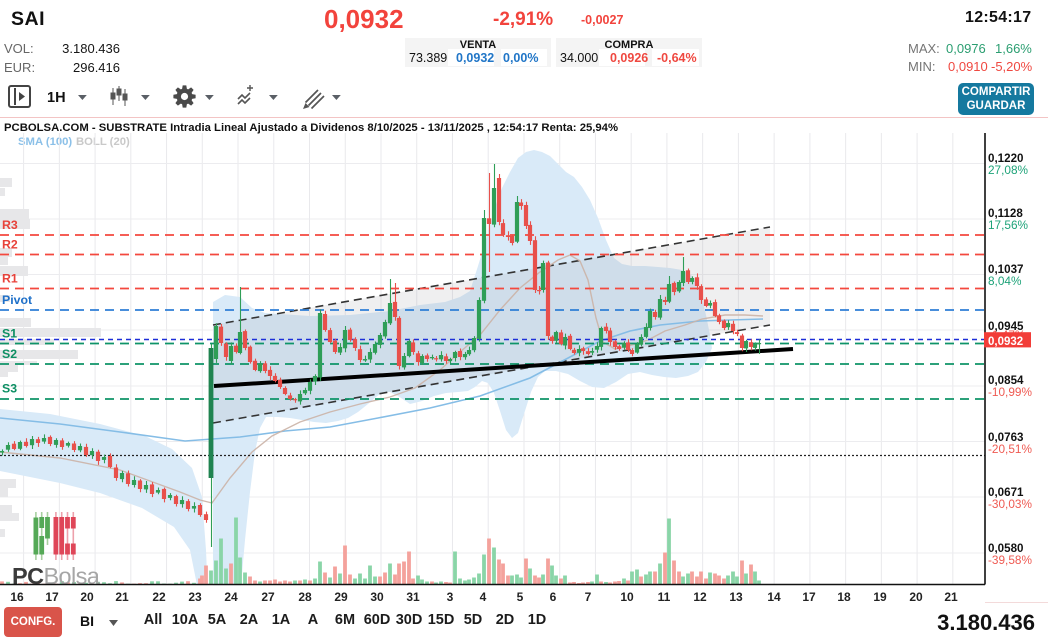 This screenshot has width=1048, height=643. I want to click on svg-text: 27, so click(268, 597).